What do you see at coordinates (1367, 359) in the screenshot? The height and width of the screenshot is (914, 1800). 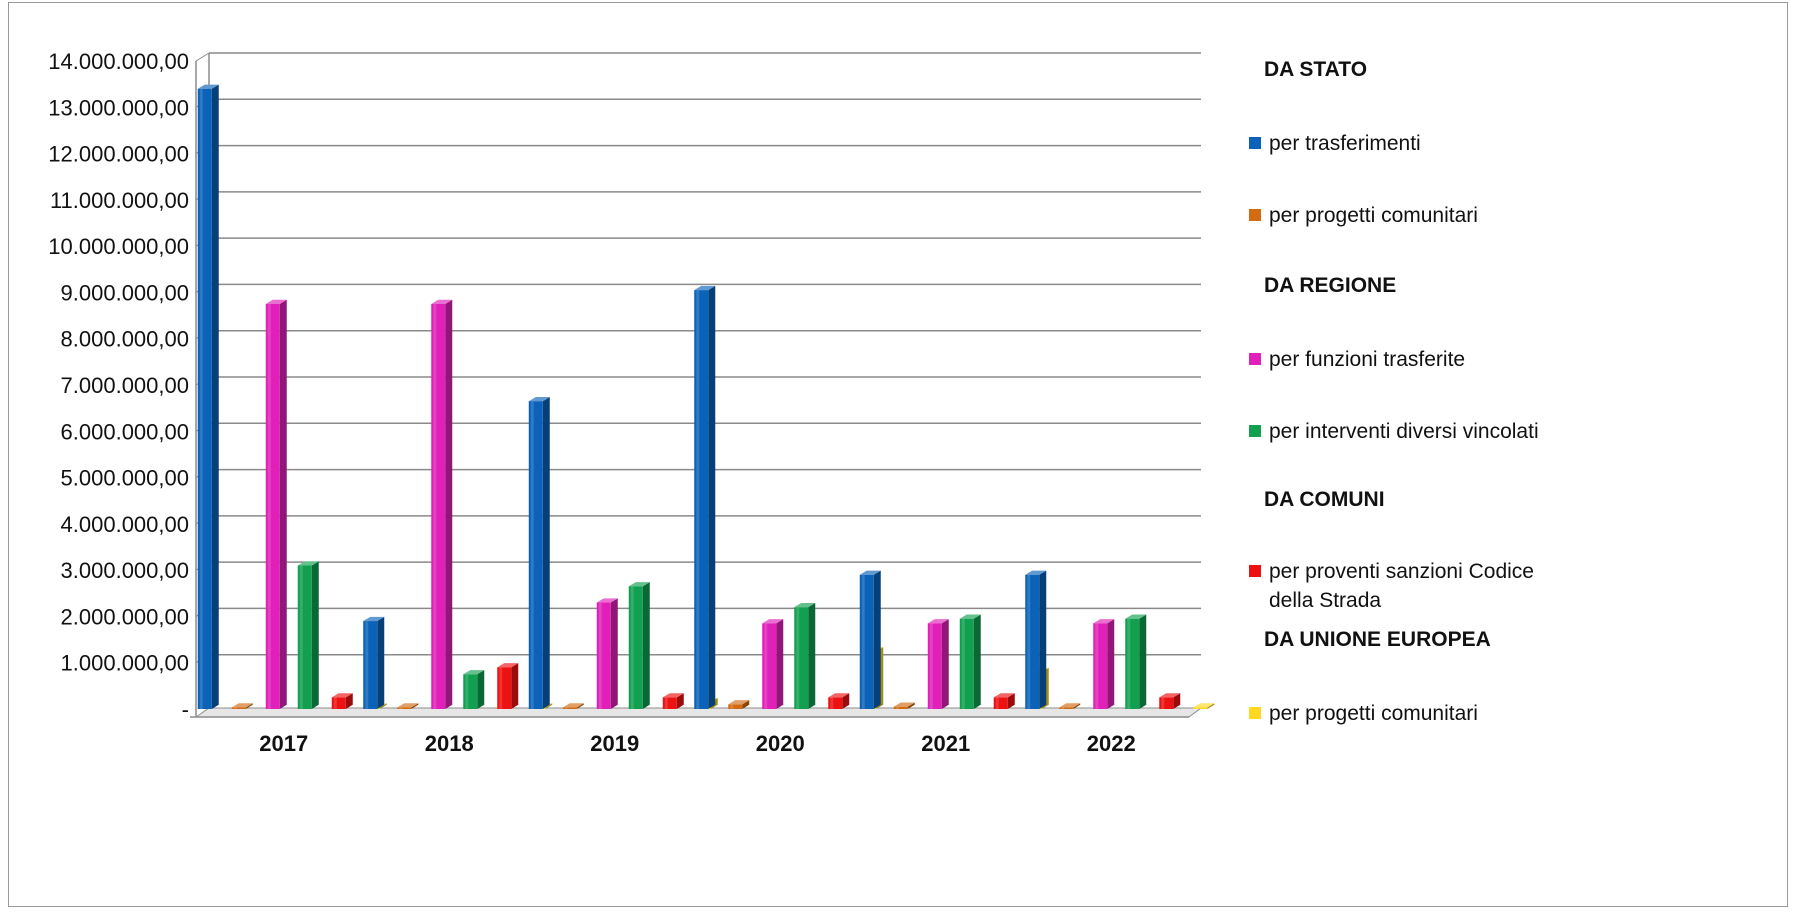 I see `legend-label: per funzioni trasferite` at bounding box center [1367, 359].